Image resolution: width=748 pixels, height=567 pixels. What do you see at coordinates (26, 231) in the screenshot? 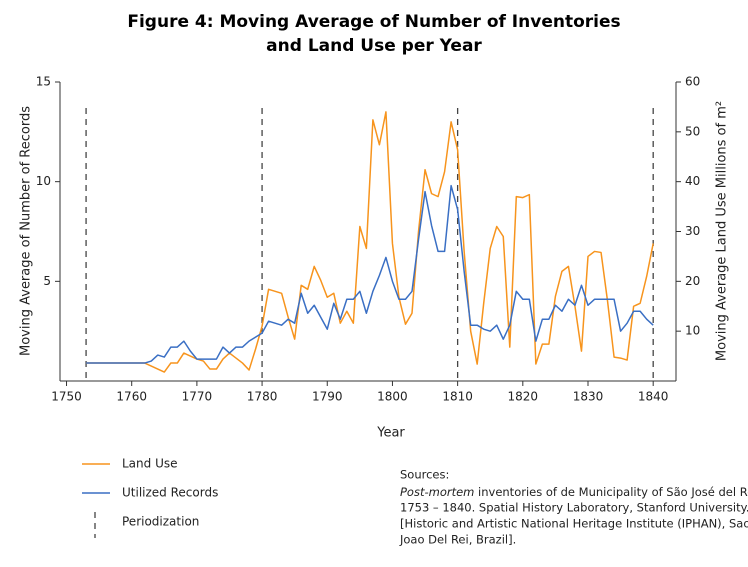
I see `y-axis-label: Moving Average of Number of Records` at bounding box center [26, 231].